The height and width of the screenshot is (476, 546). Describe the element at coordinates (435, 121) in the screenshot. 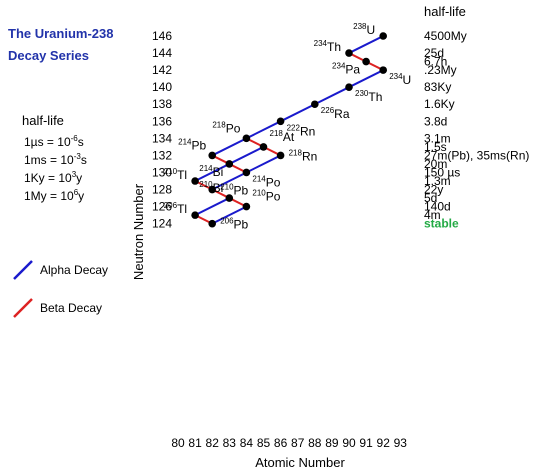

I see `half-life-value: 3.8d` at that location.